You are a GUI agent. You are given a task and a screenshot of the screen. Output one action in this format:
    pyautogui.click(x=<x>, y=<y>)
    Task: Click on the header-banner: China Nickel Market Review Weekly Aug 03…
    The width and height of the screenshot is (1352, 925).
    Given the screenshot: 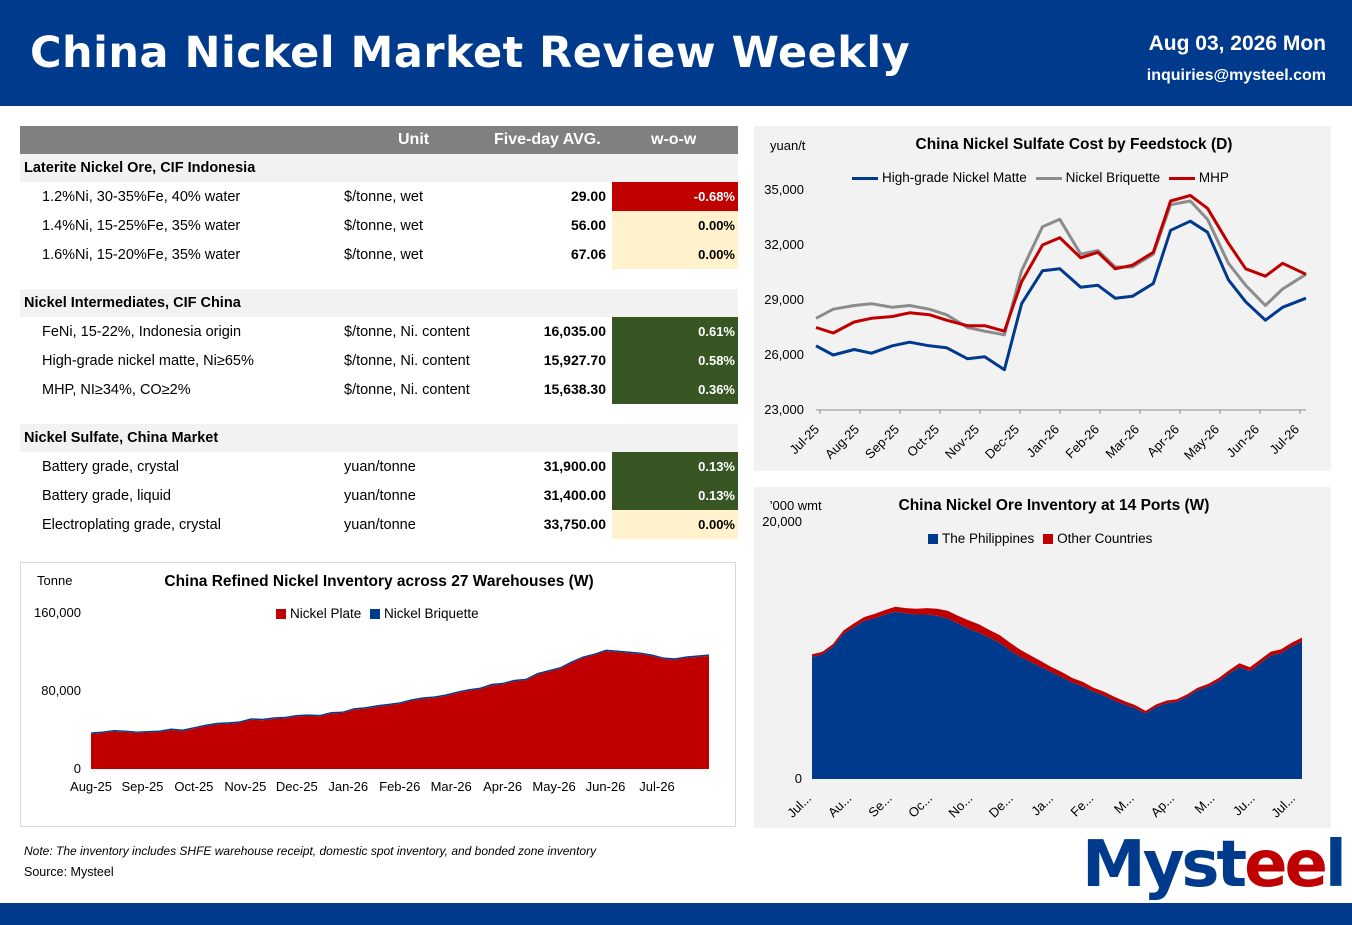 What is the action you would take?
    pyautogui.click(x=676, y=53)
    